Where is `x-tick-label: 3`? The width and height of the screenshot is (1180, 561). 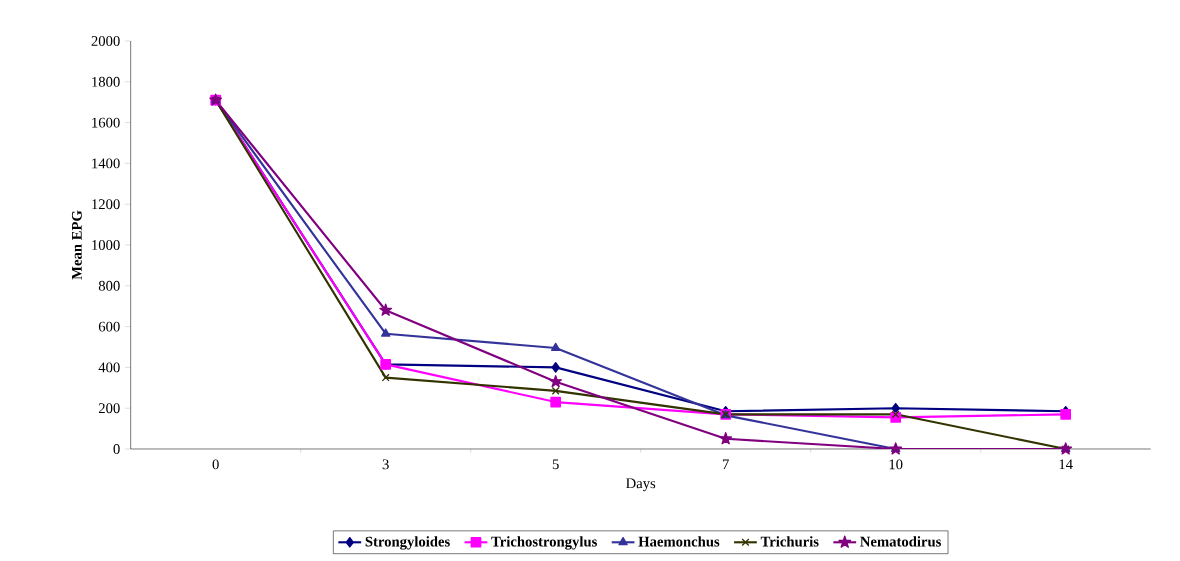 x-tick-label: 3 is located at coordinates (385, 464).